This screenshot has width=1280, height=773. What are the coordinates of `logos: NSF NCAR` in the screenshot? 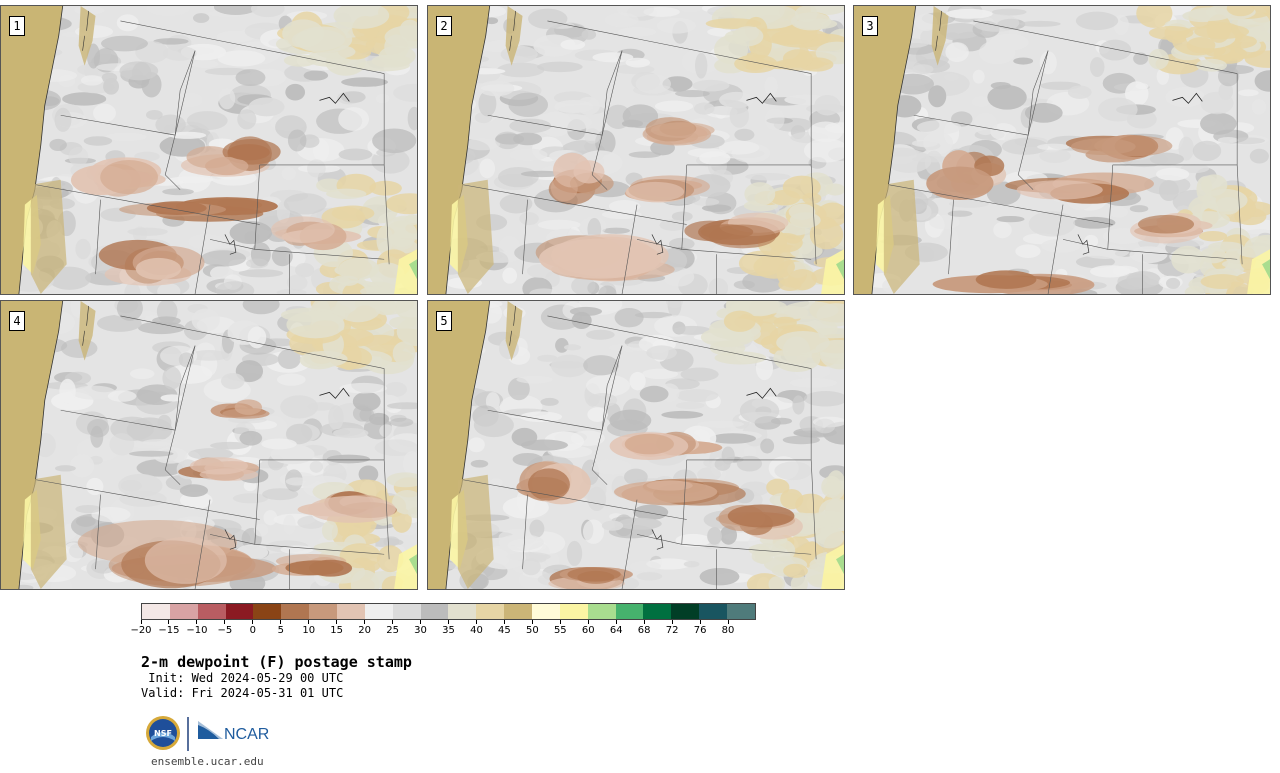 It's located at (210, 733).